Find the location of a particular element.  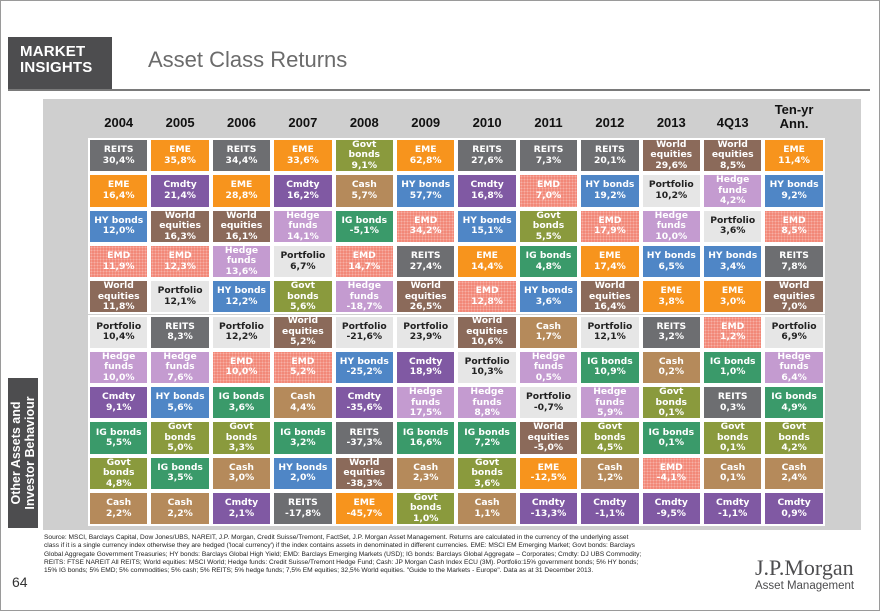

cell-return-value: 6,9% is located at coordinates (794, 337).